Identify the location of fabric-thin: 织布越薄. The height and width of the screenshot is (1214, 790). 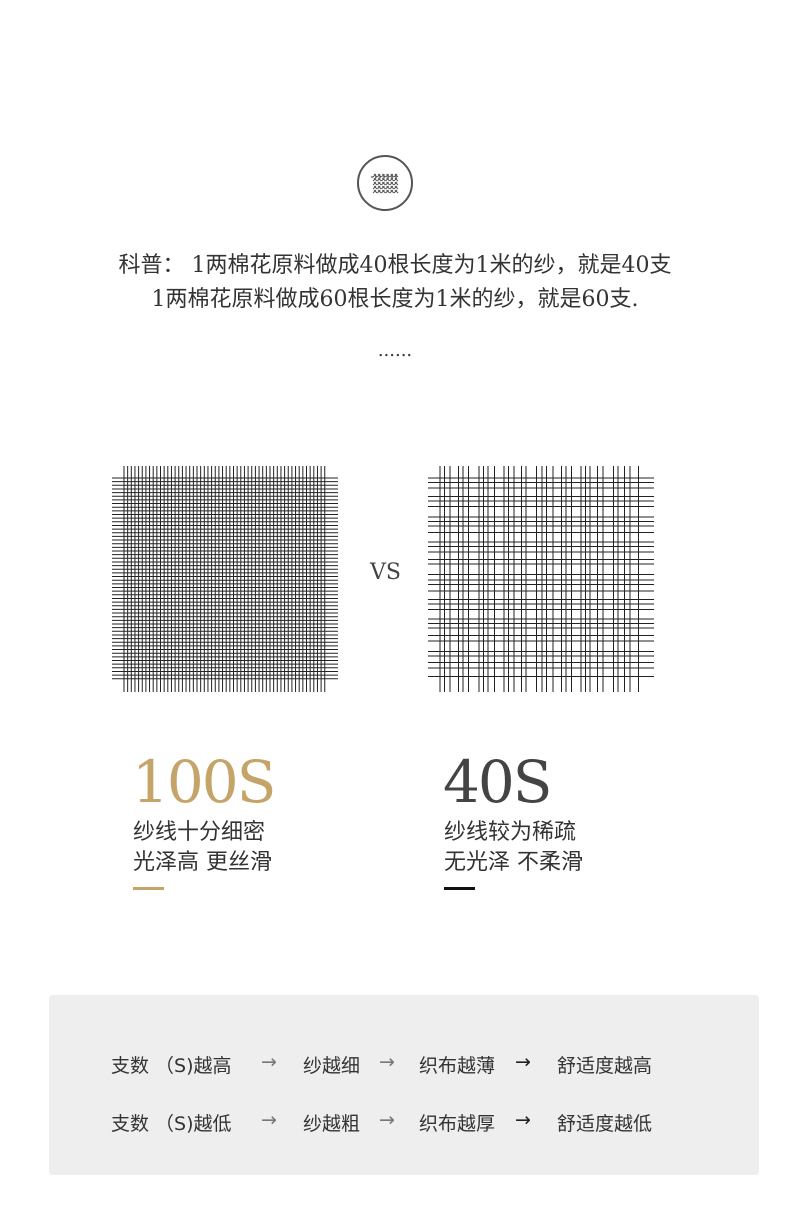
(457, 1066).